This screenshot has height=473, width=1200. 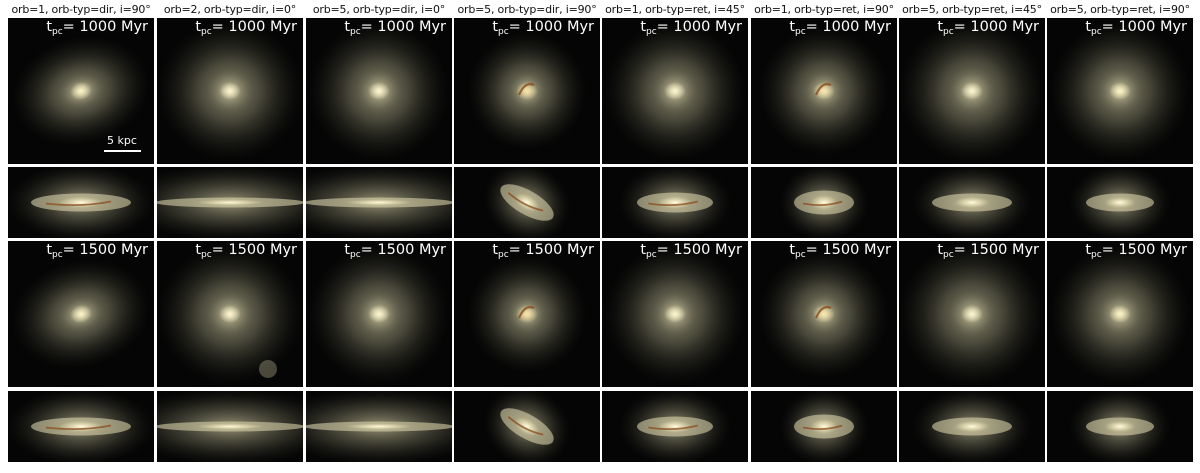 What do you see at coordinates (527, 9) in the screenshot?
I see `column-title: orb=5, orb-typ=dir, i=90°` at bounding box center [527, 9].